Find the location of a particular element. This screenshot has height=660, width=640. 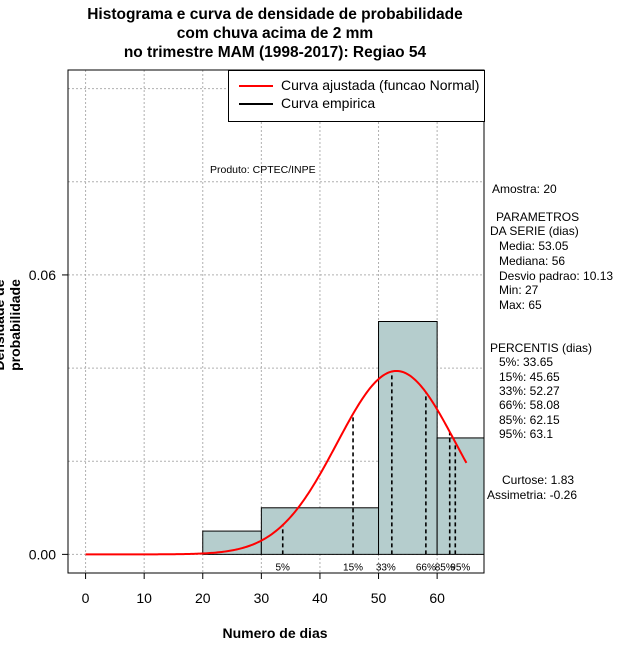

perc-header: PERCENTIS (dias) is located at coordinates (541, 348).